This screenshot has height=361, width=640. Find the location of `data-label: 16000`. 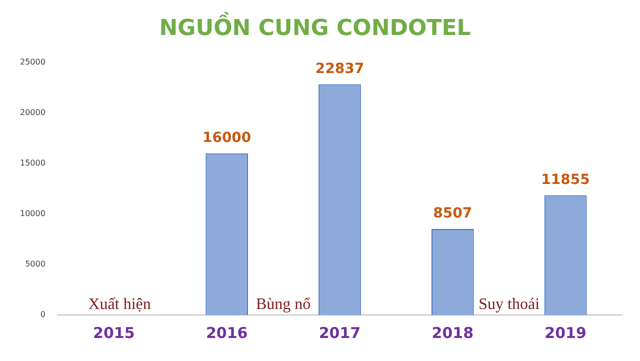

data-label: 16000 is located at coordinates (227, 138).